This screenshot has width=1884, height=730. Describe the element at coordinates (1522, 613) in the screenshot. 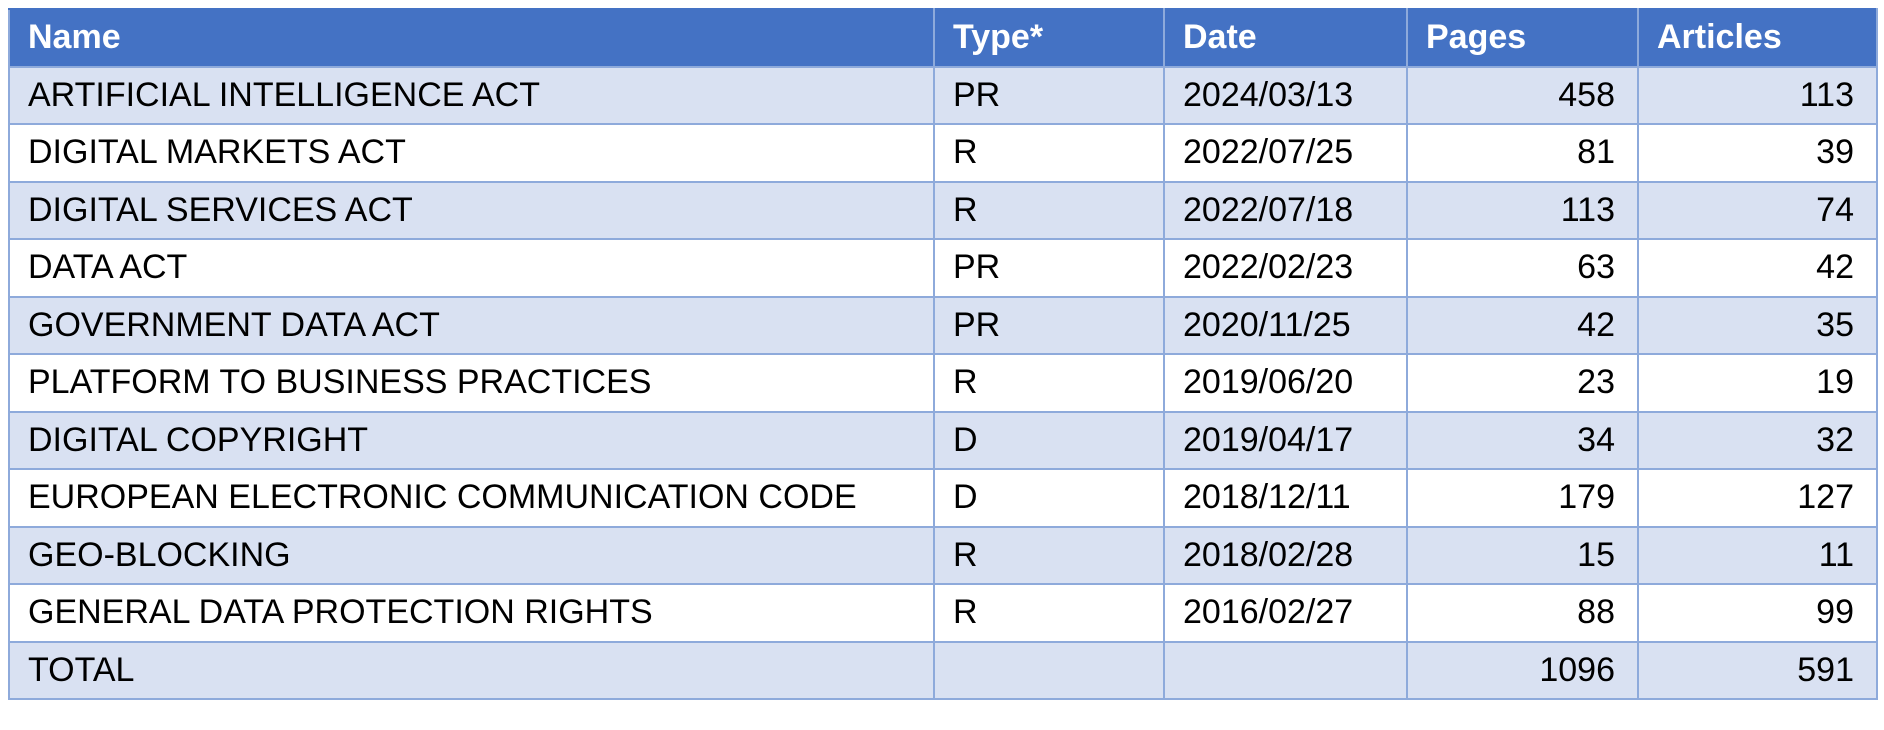

I see `cell-pages: 88` at that location.